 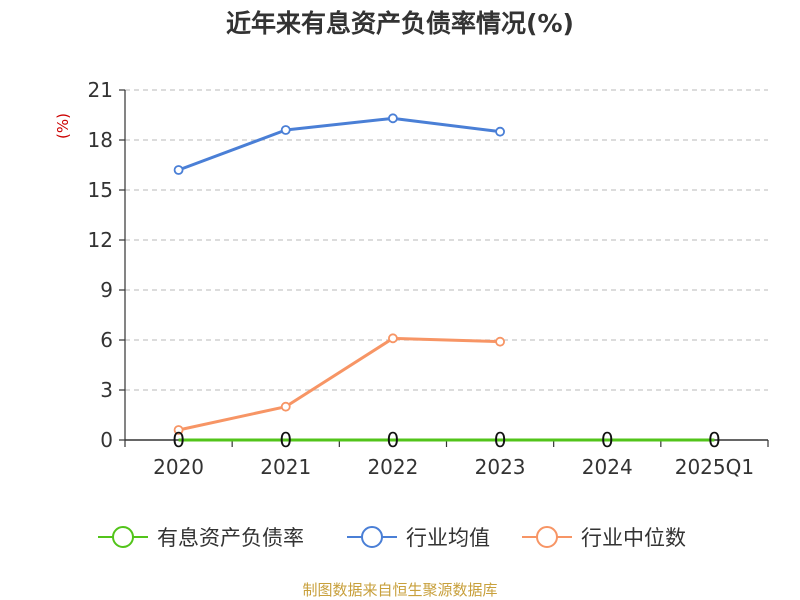 What do you see at coordinates (400, 23) in the screenshot?
I see `chart-title: 近年来有息资产负债率情况(%)` at bounding box center [400, 23].